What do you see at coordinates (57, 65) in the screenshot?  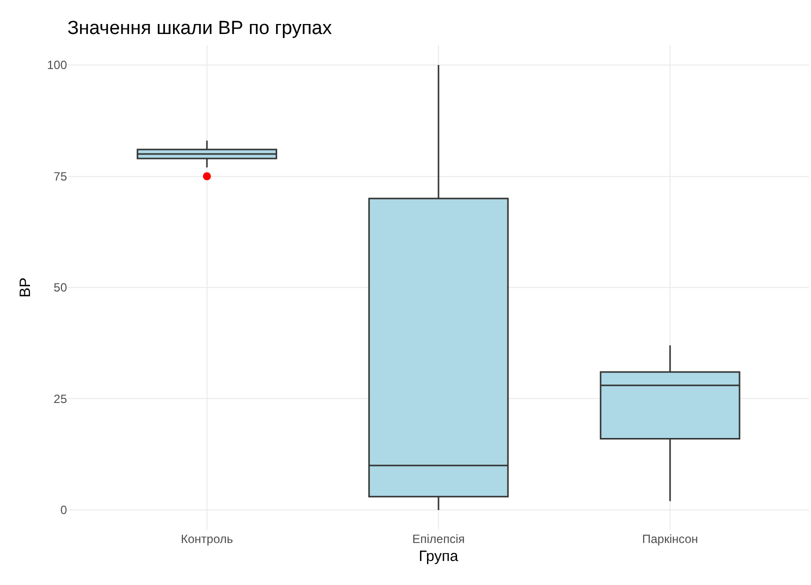 I see `y-tick-label: 100` at bounding box center [57, 65].